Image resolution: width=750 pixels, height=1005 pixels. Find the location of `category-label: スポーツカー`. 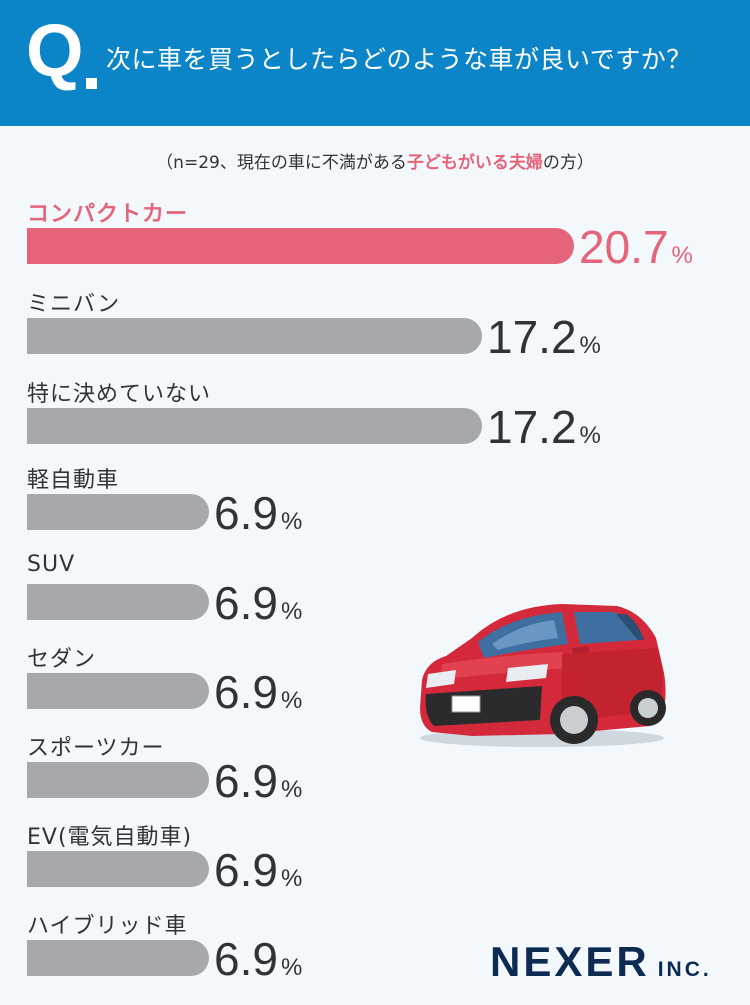

category-label: スポーツカー is located at coordinates (96, 748).